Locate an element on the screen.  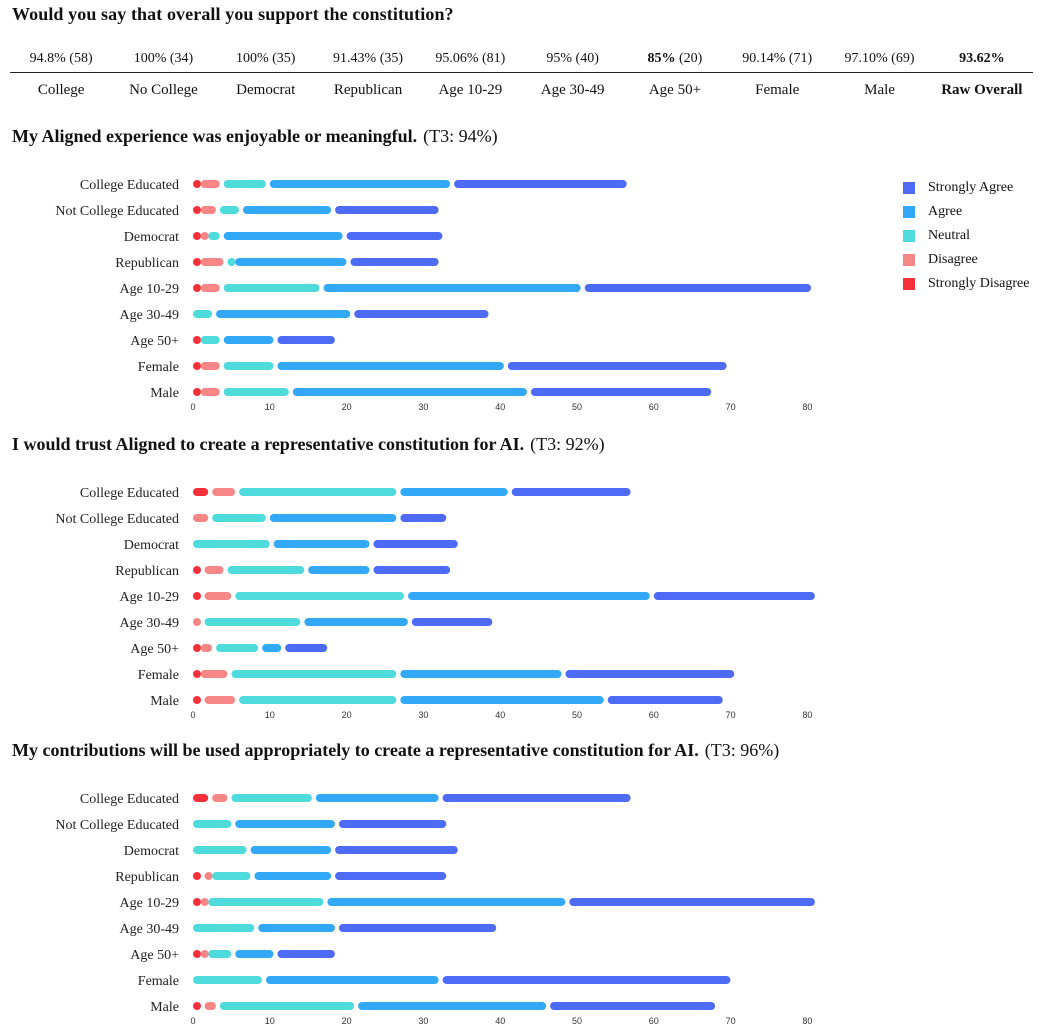
summary-value-text: 94.8% (58) is located at coordinates (61, 58).